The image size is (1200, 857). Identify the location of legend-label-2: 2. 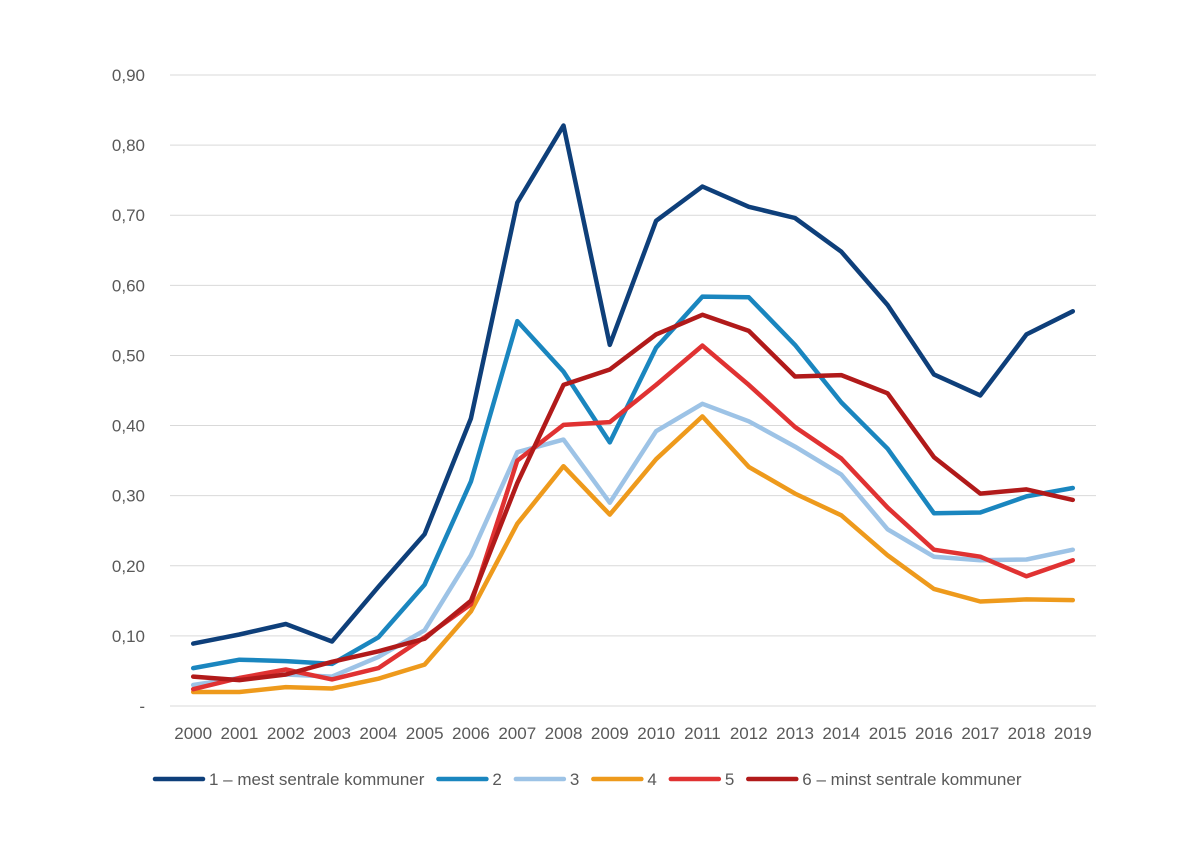
(496, 779).